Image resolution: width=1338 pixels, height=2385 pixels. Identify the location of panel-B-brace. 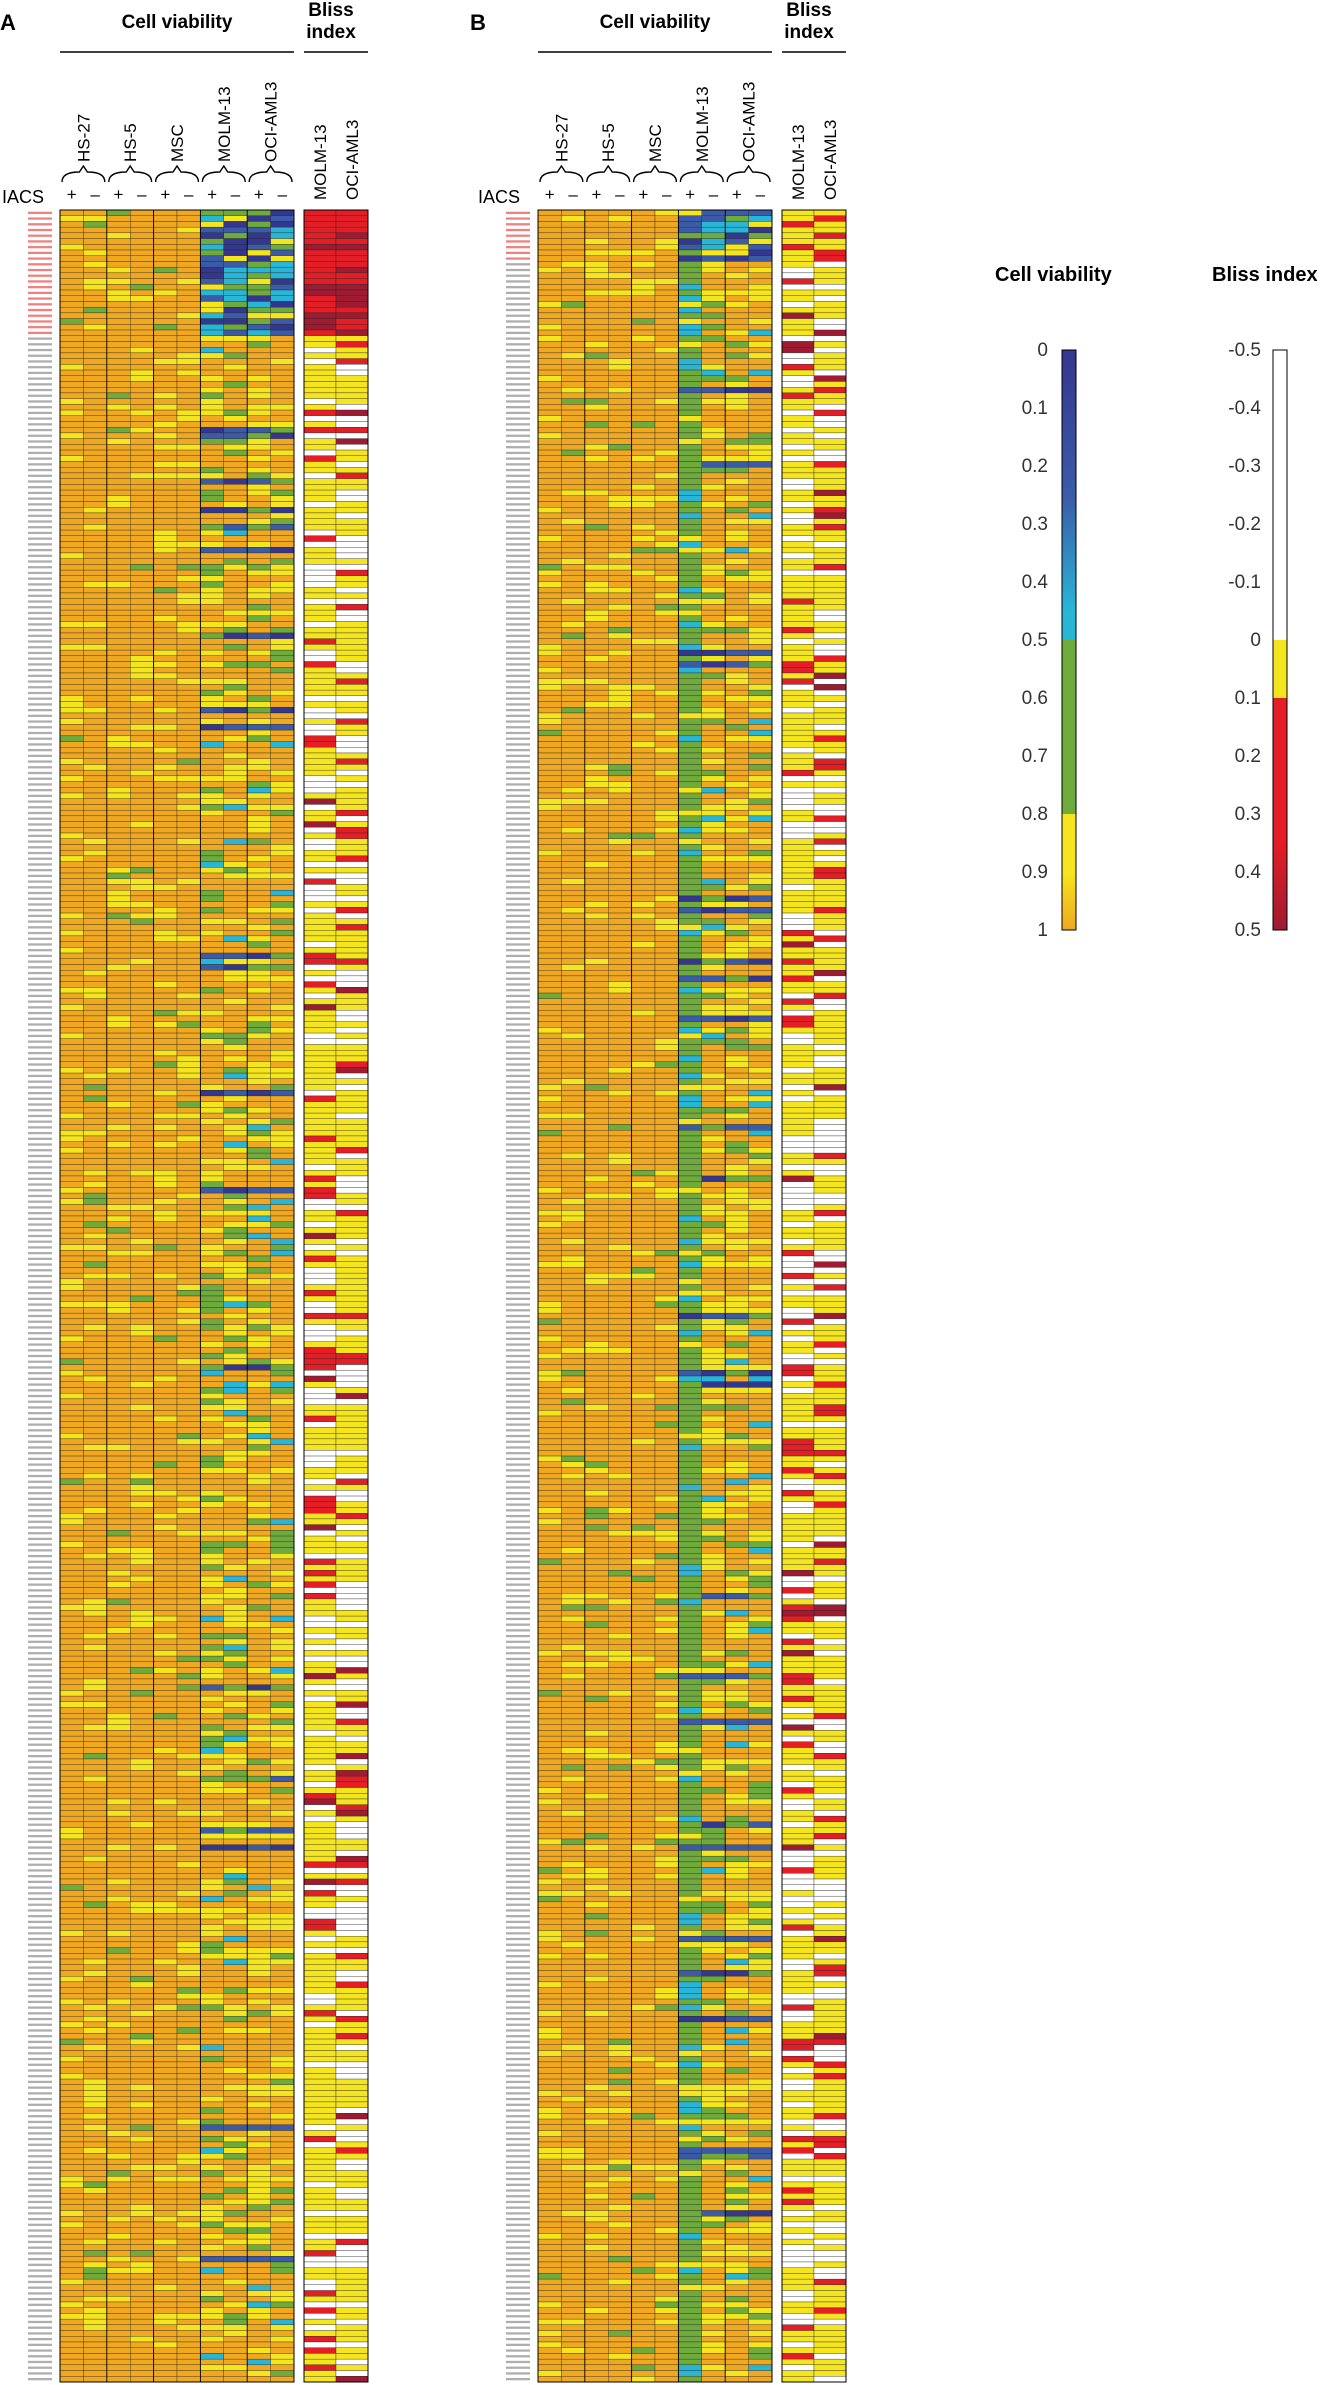
(561, 173).